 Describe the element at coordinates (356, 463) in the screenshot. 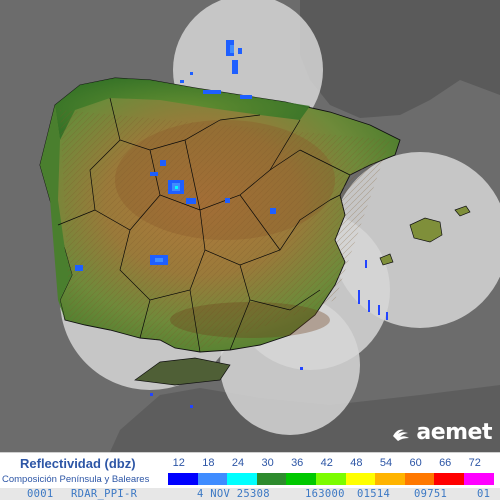

I see `legend-tick-48: 48` at that location.